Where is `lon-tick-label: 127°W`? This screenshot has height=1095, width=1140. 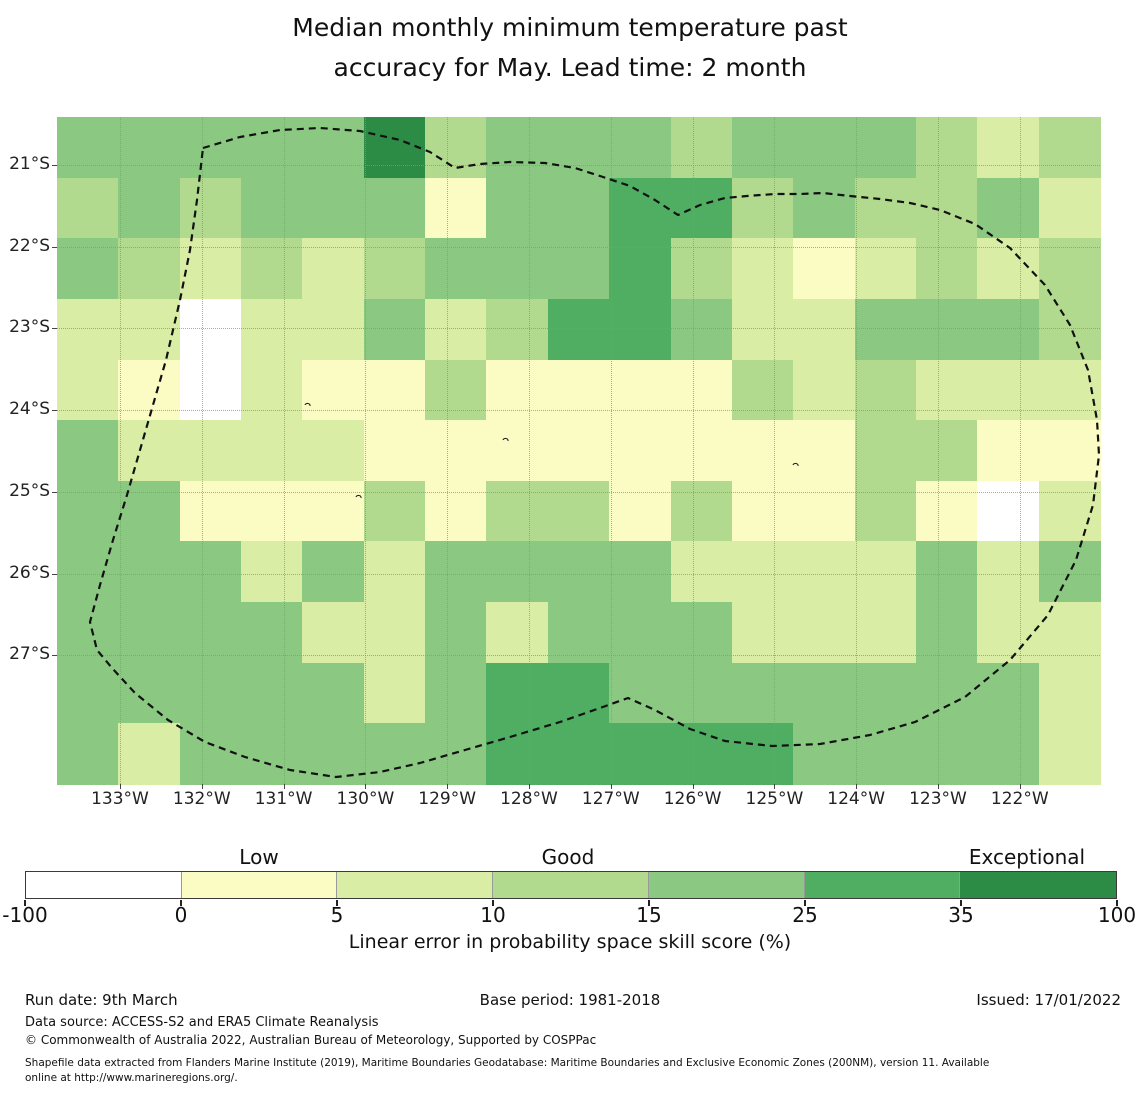
lon-tick-label: 127°W is located at coordinates (610, 799).